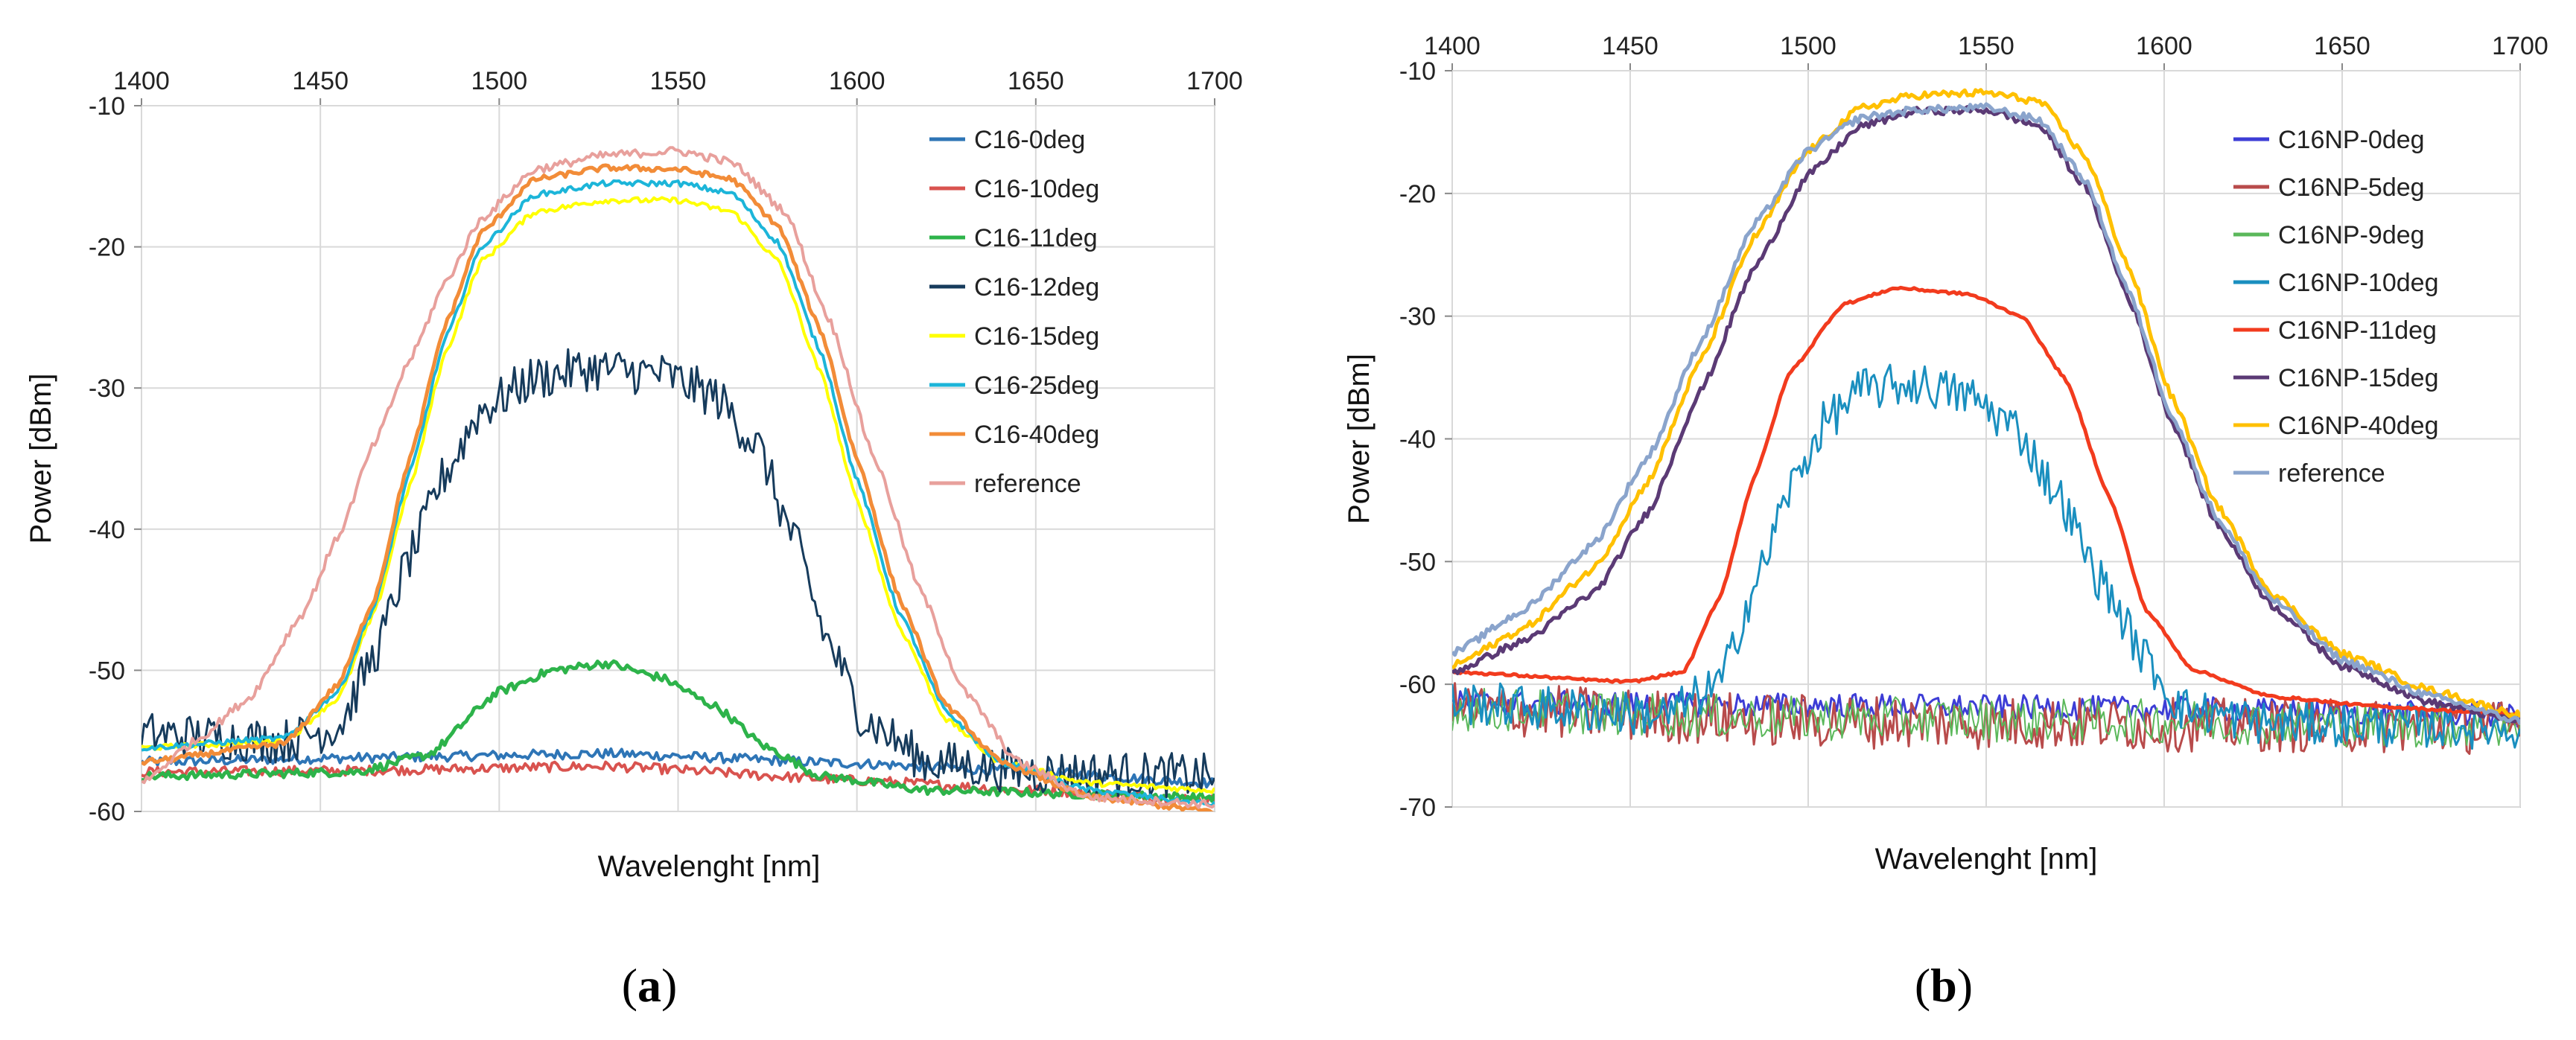  What do you see at coordinates (1417, 808) in the screenshot?
I see `y-tick-label: -70` at bounding box center [1417, 808].